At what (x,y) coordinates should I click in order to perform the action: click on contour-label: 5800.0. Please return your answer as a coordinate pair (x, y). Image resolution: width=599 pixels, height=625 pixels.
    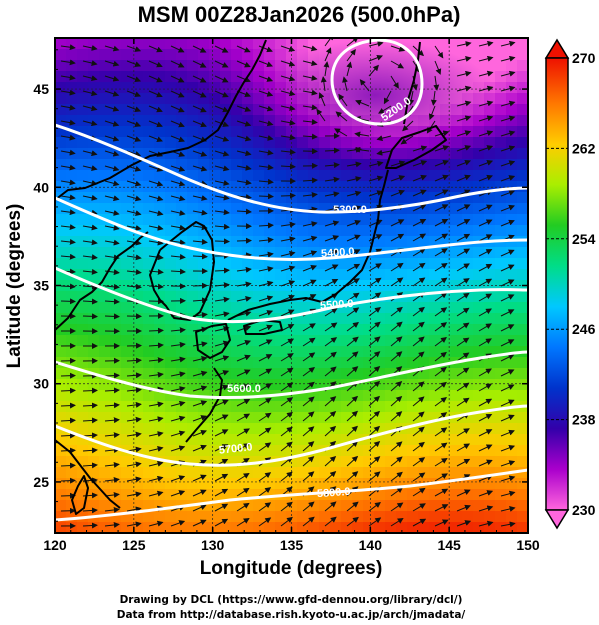
    Looking at the image, I should click on (334, 493).